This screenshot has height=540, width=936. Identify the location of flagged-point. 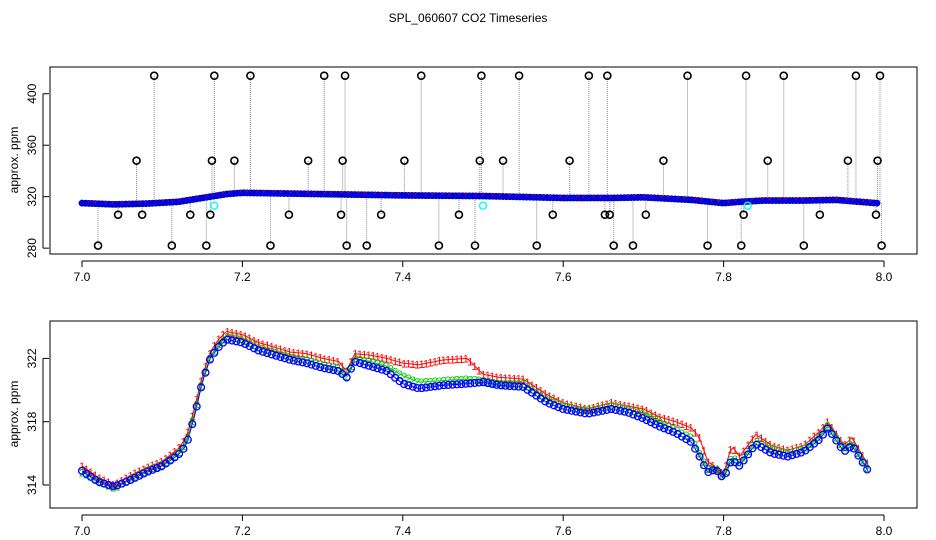
(483, 205).